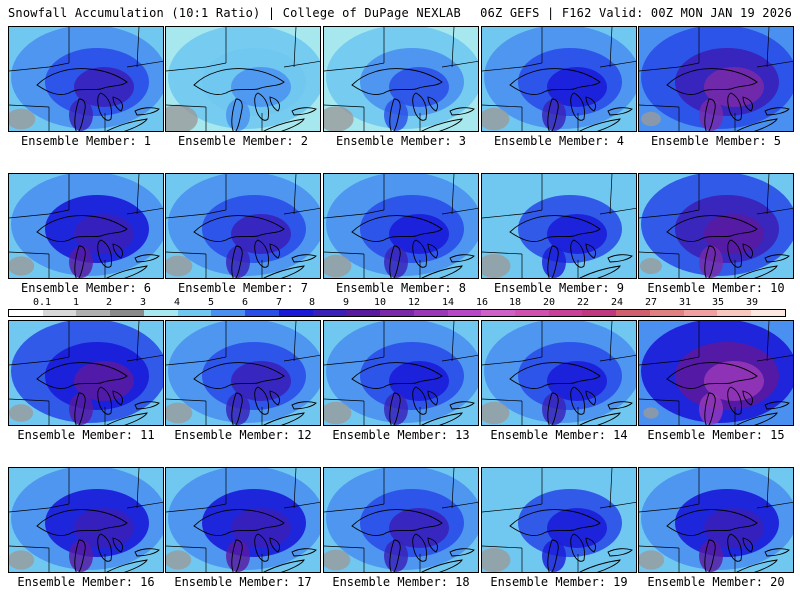  I want to click on ensemble-member-label: Ensemble Member: 1, so click(86, 141).